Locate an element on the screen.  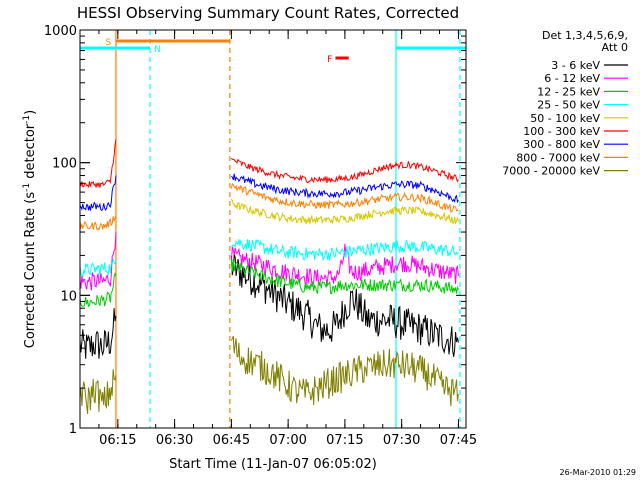
x-tick-label: 07:15 is located at coordinates (344, 440).